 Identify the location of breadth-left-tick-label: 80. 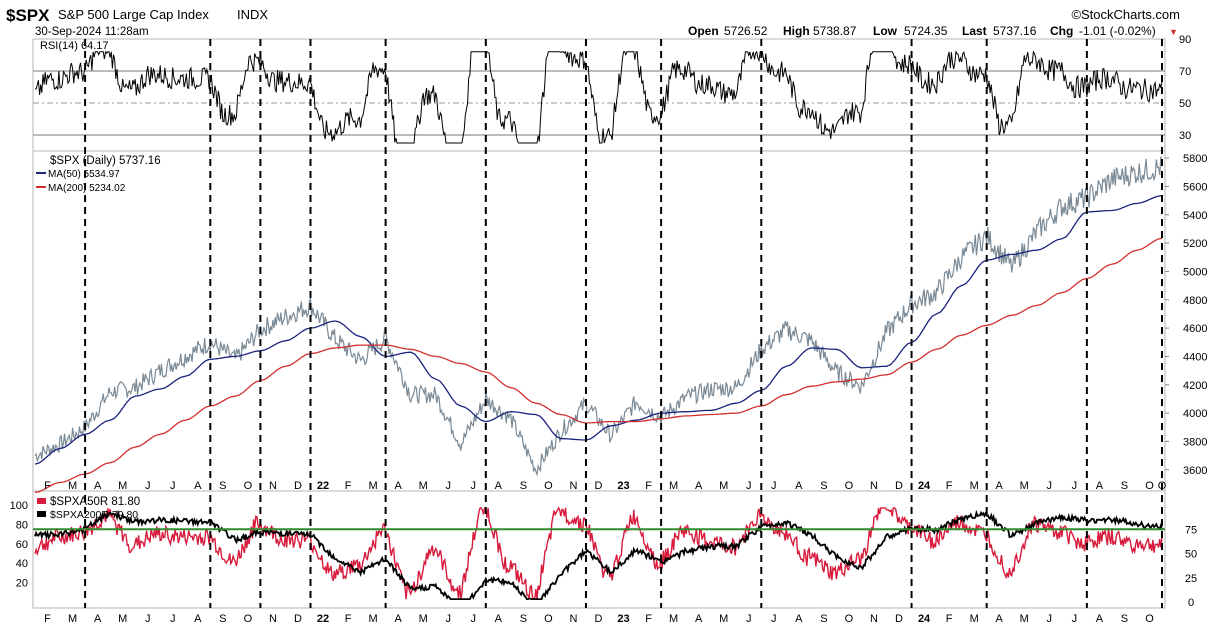
(22, 525).